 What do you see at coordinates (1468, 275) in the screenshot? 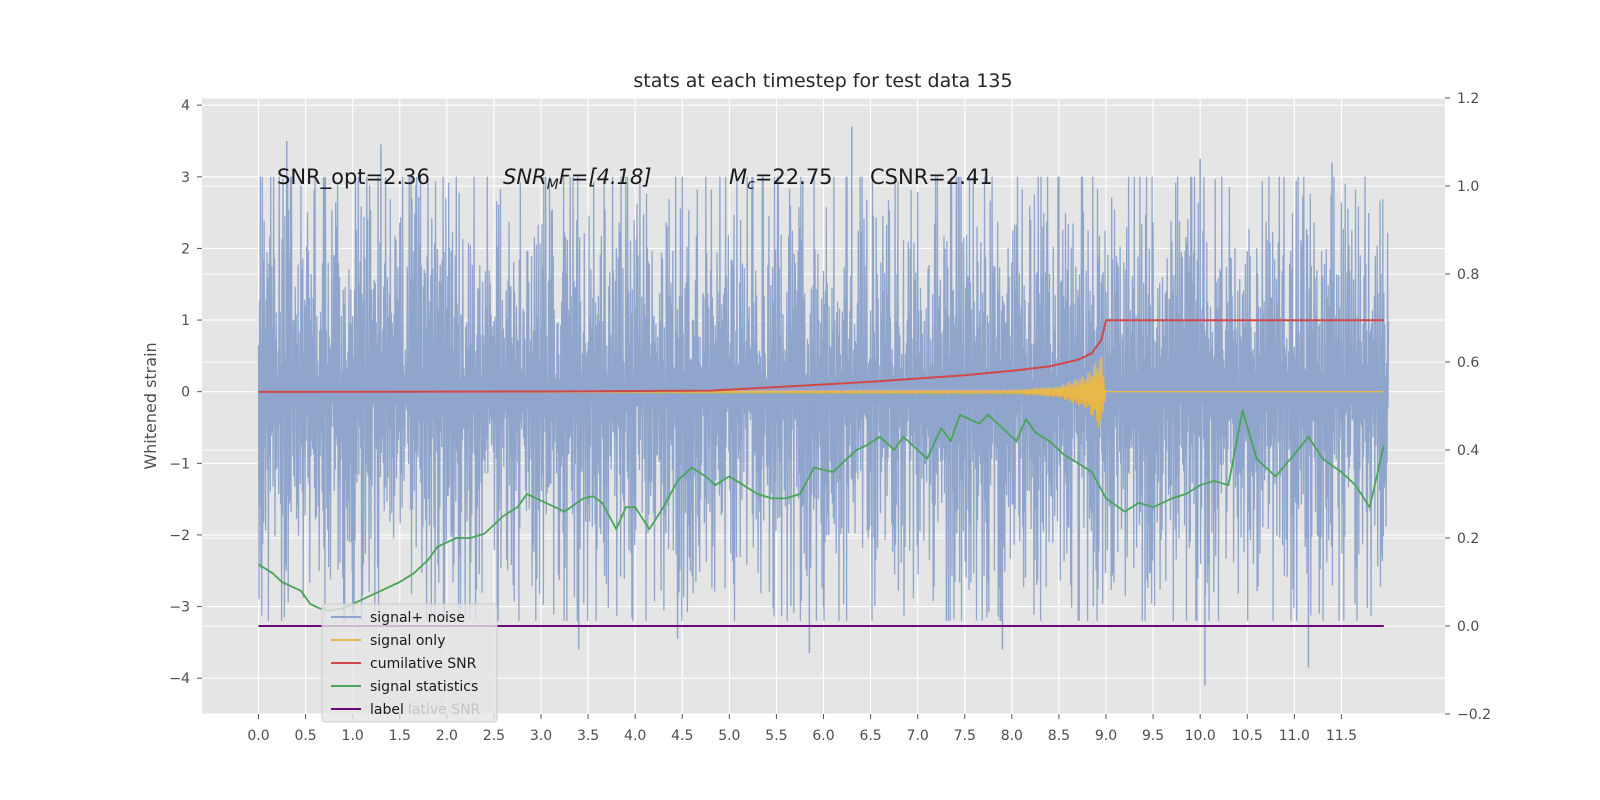
I see `y2-tick-label: 0.8` at bounding box center [1468, 275].